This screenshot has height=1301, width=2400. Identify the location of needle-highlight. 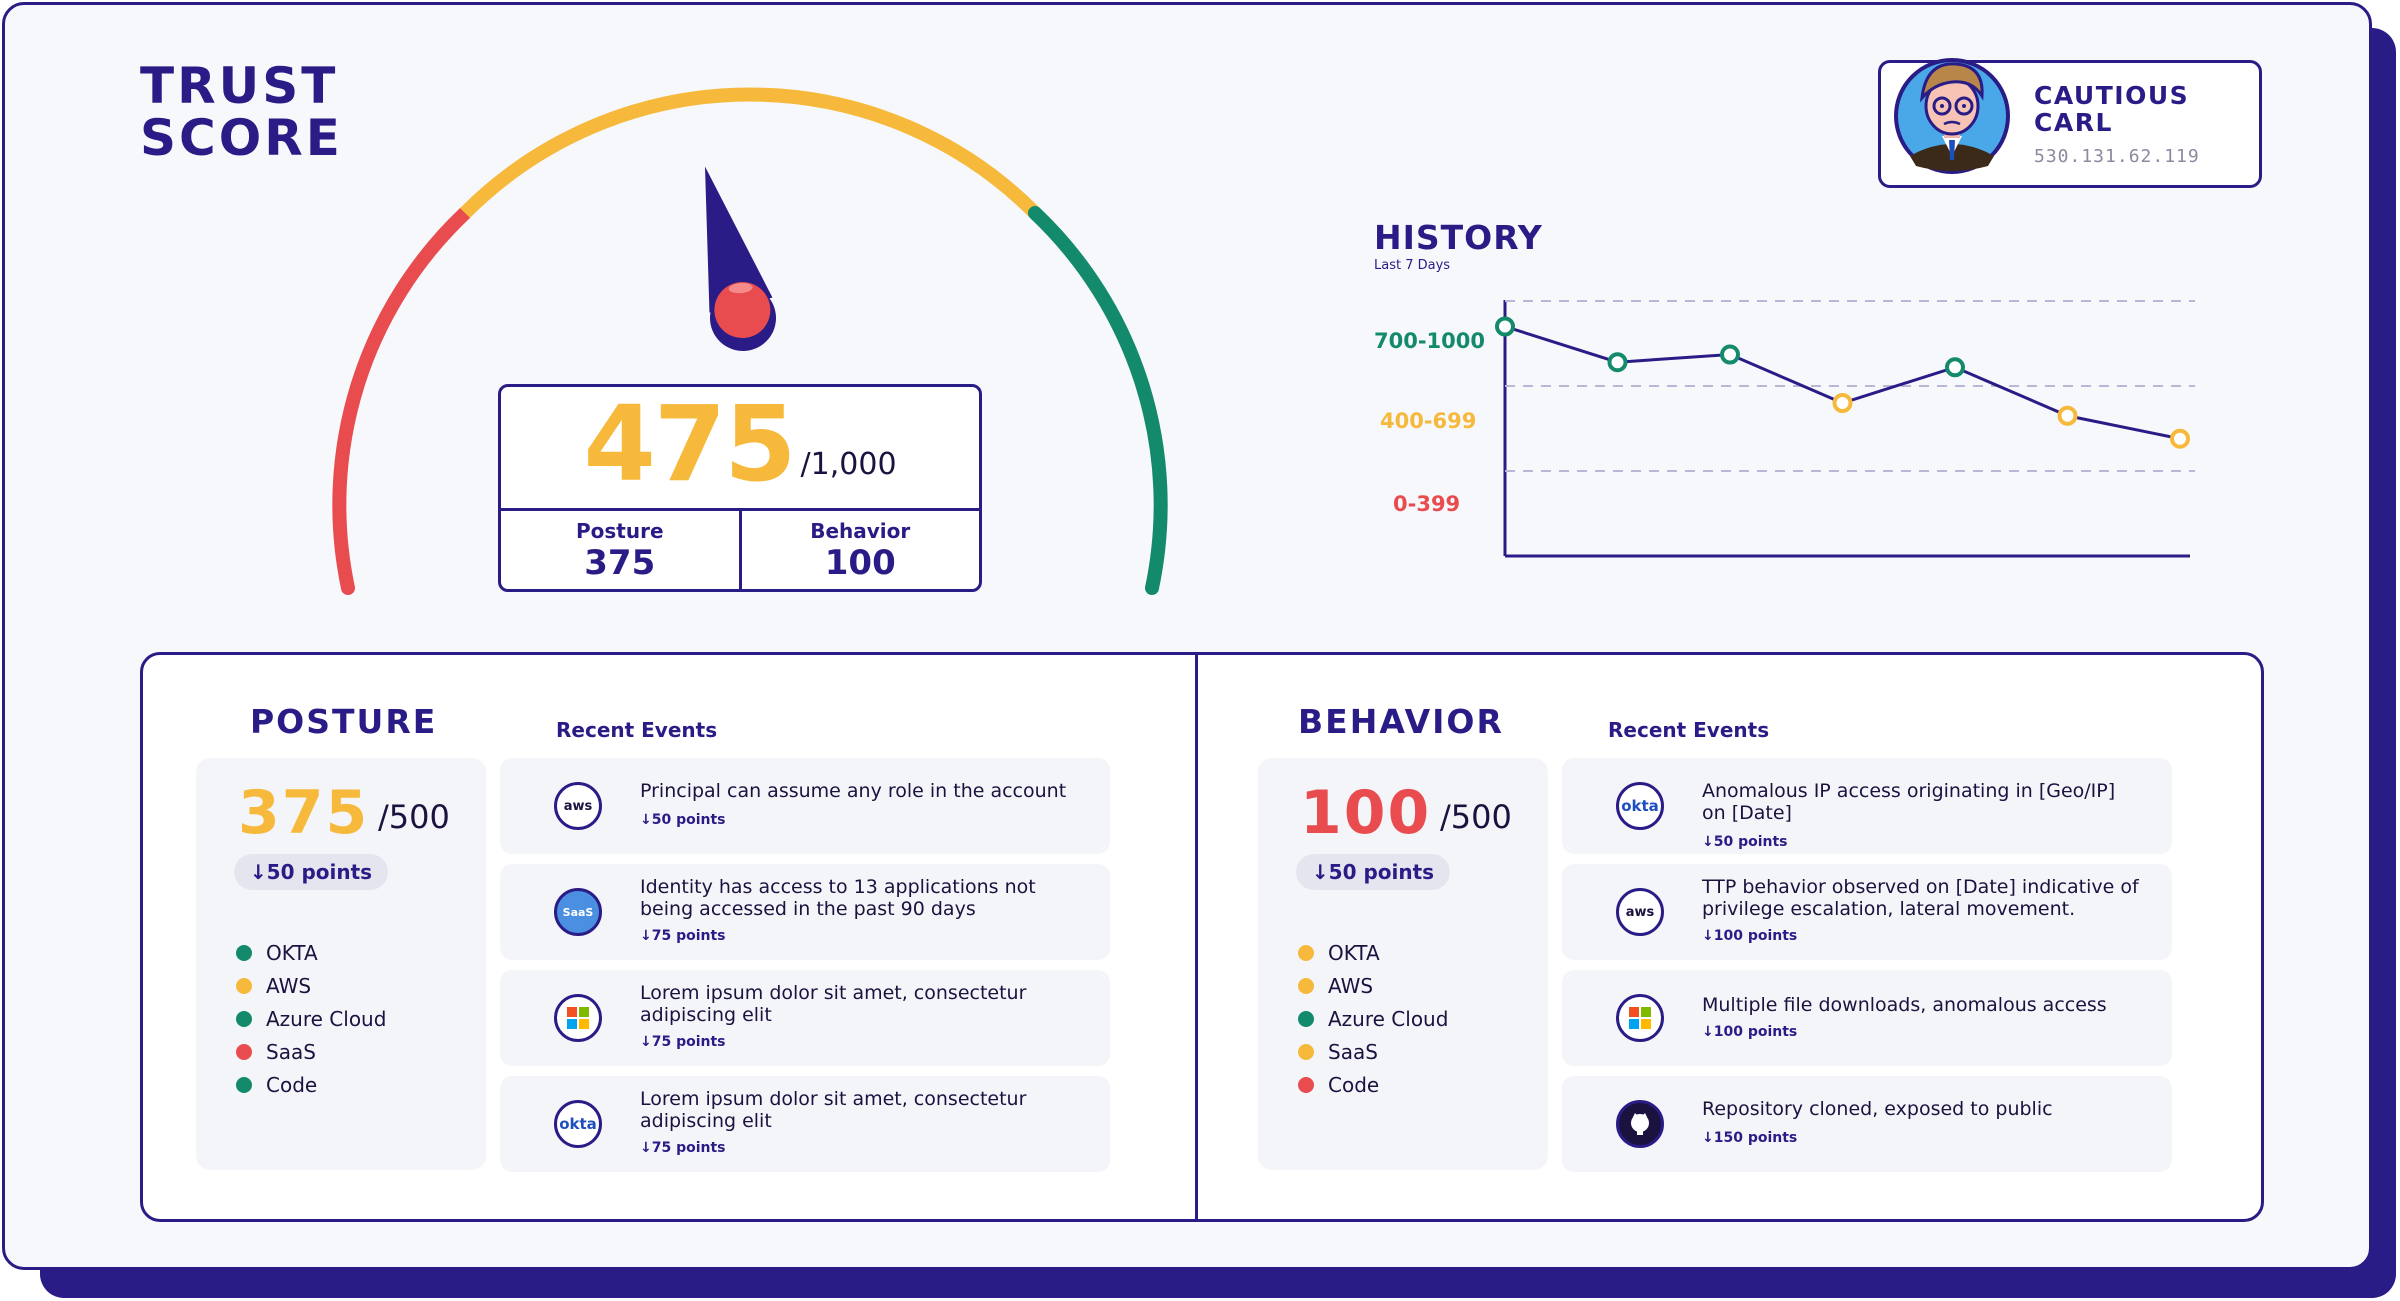
(740, 288).